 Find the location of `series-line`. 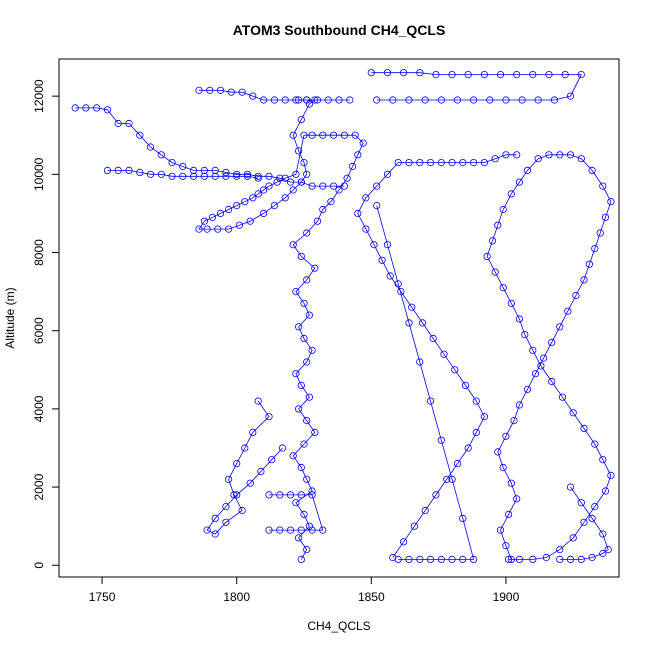

series-line is located at coordinates (183, 174).